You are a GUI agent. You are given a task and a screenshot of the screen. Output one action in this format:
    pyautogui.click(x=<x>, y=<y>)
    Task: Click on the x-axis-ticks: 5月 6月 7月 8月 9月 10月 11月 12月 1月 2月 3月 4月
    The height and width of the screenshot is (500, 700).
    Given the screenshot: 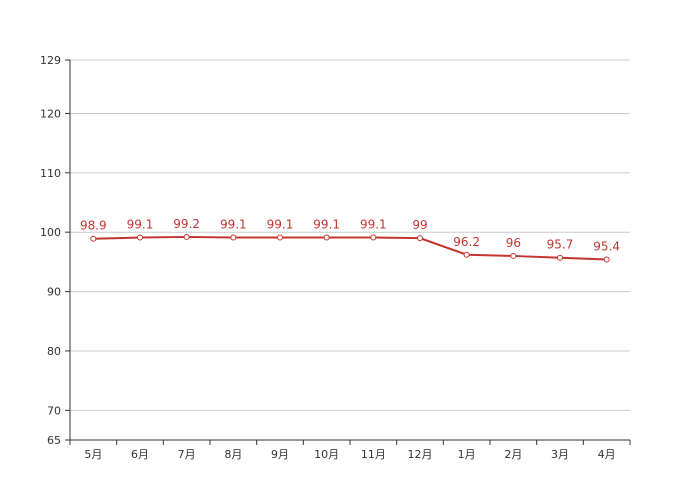 What is the action you would take?
    pyautogui.click(x=350, y=450)
    